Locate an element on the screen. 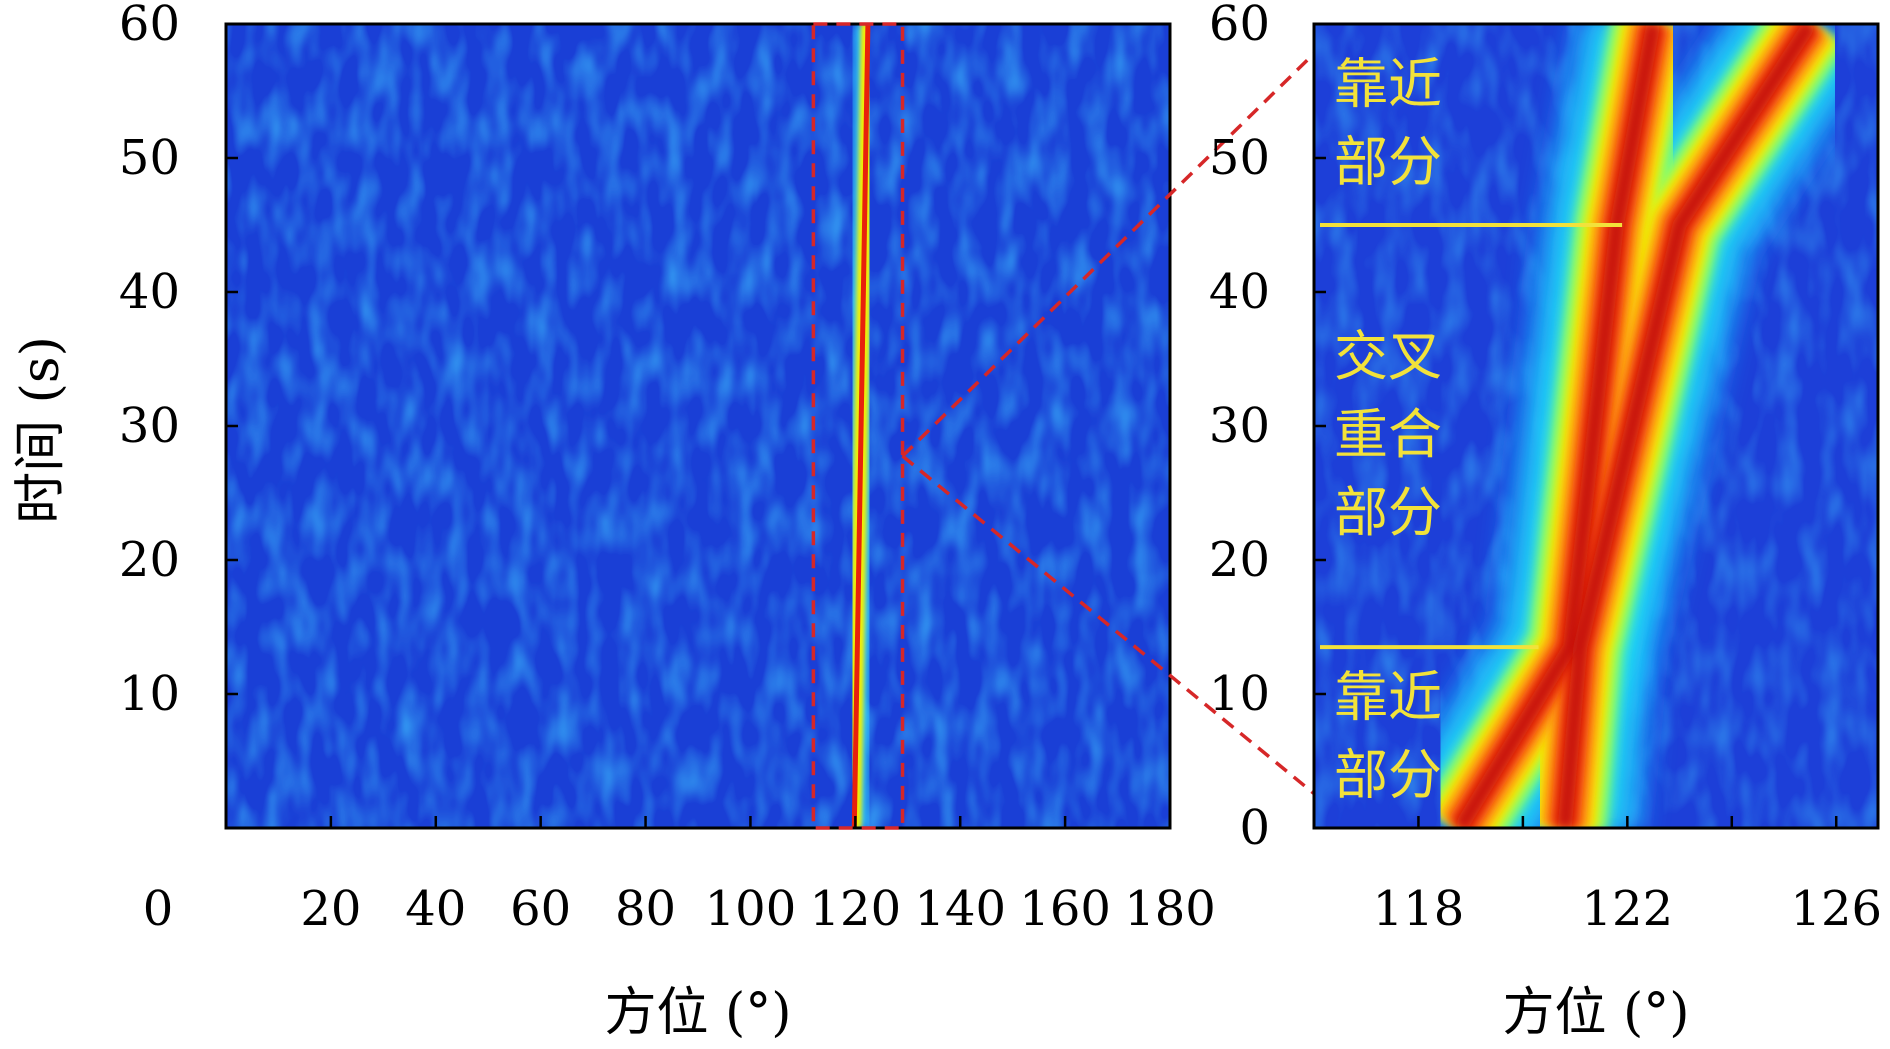 The image size is (1890, 1049). full-xtick-label: 100 is located at coordinates (751, 909).